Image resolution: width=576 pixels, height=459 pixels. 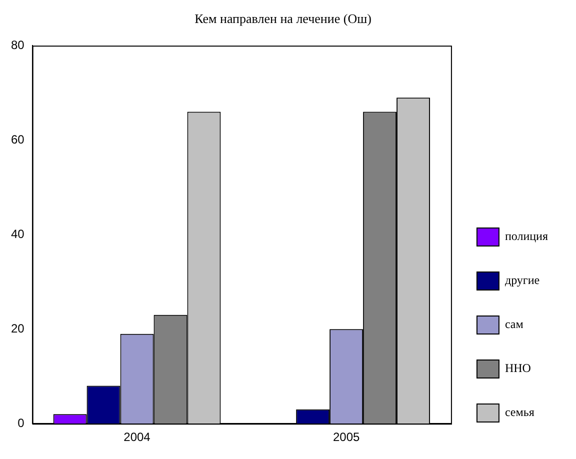 What do you see at coordinates (17, 328) in the screenshot?
I see `y-tick-label: 20` at bounding box center [17, 328].